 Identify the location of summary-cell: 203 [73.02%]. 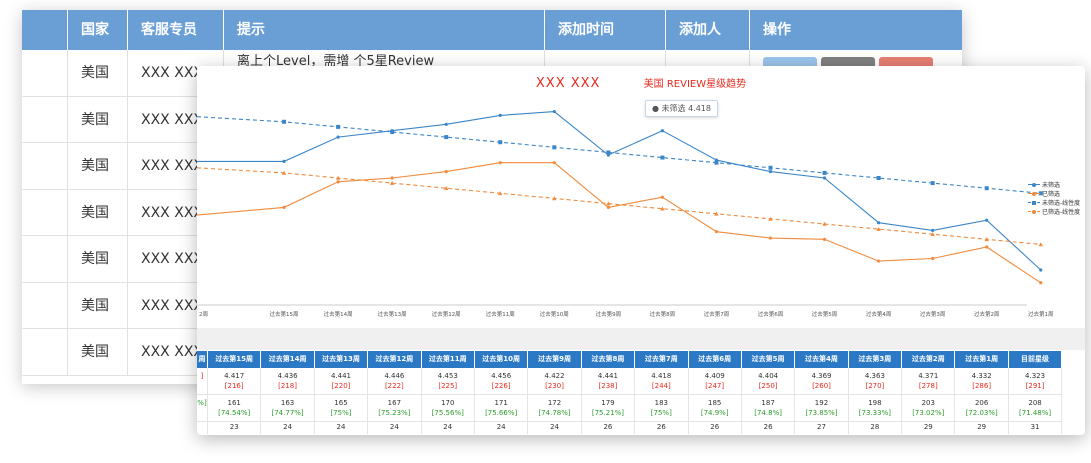
(929, 408).